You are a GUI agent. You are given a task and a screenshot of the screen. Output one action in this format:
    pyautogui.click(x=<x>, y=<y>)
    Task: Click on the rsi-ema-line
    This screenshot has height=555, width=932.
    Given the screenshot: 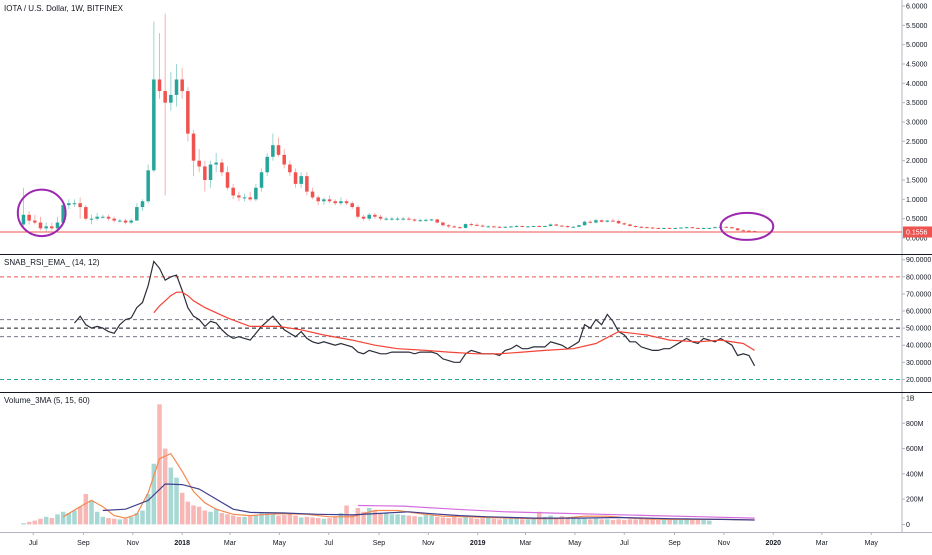 What is the action you would take?
    pyautogui.click(x=454, y=323)
    